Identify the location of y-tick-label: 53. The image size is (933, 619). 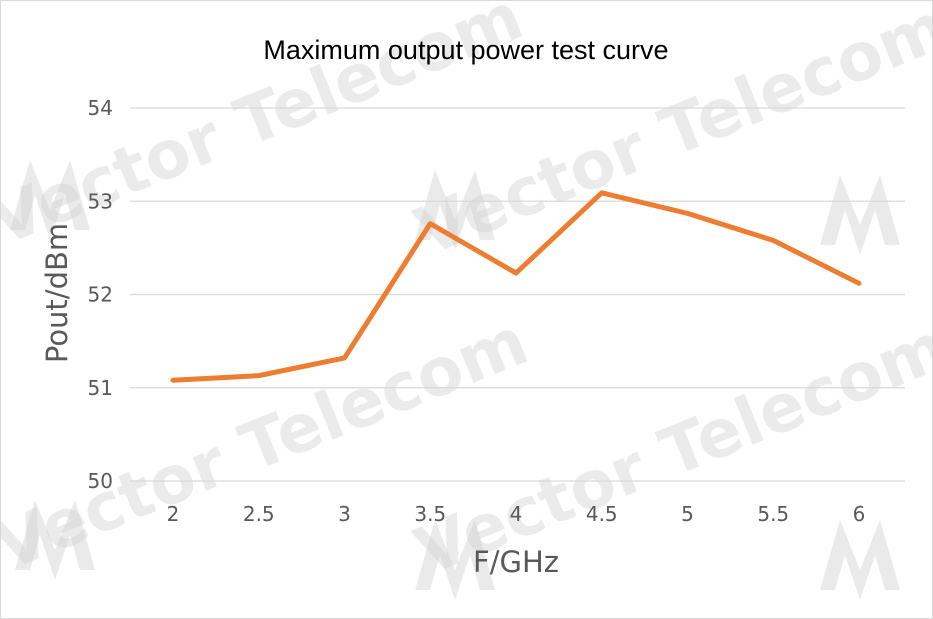
(100, 201).